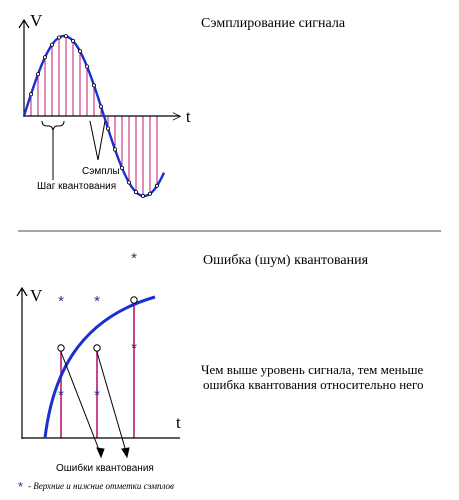 The width and height of the screenshot is (459, 500). What do you see at coordinates (313, 384) in the screenshot?
I see `description-line-2: ошибка квантования относительно него` at bounding box center [313, 384].